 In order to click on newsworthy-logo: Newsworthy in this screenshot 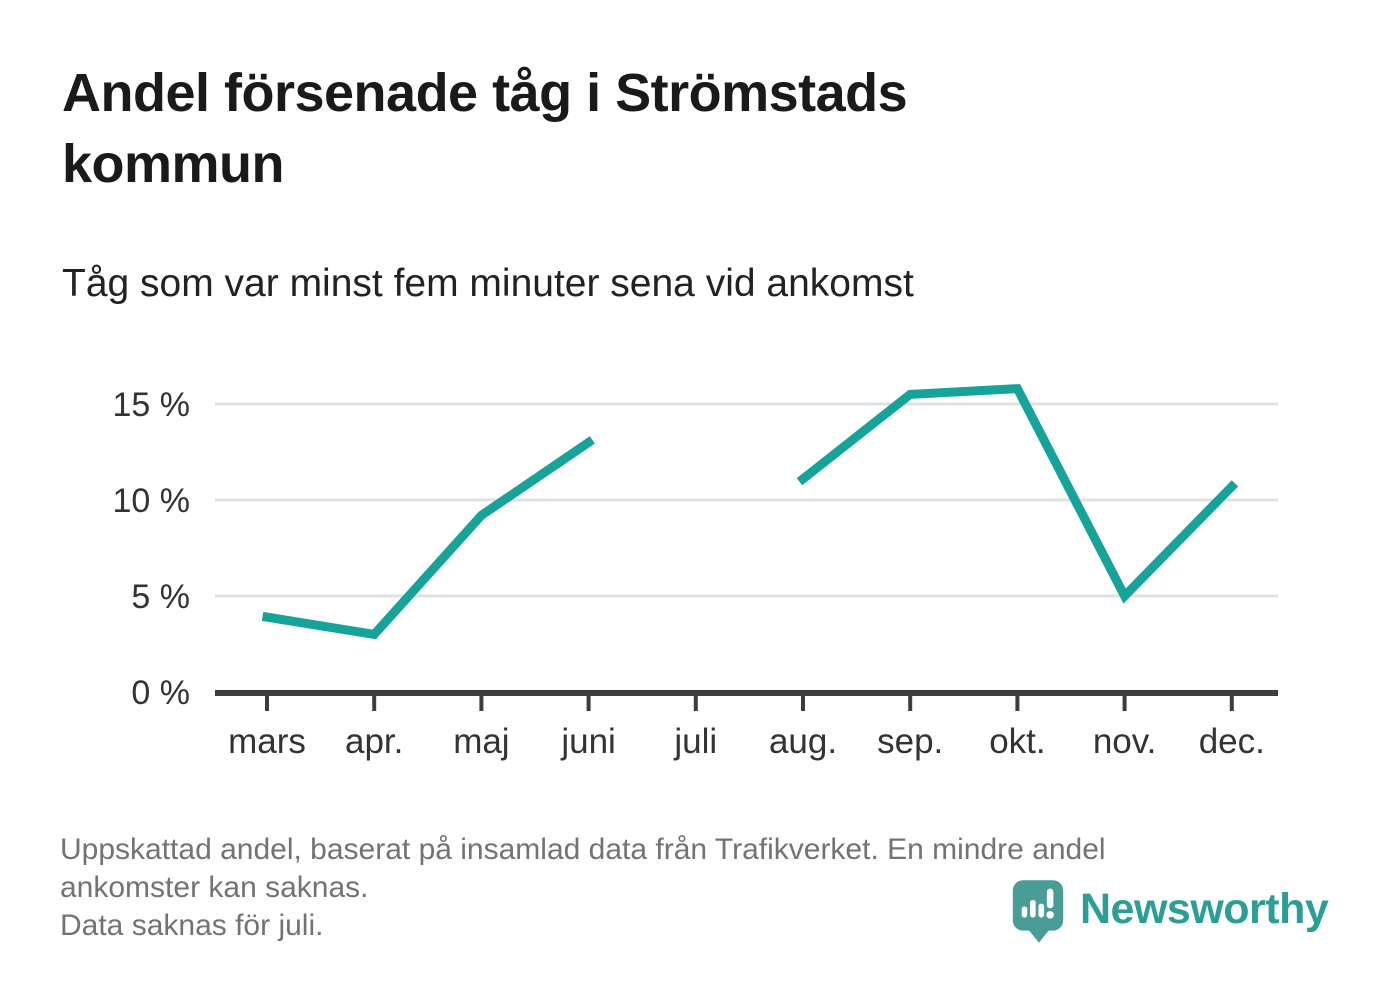, I will do `click(1169, 912)`.